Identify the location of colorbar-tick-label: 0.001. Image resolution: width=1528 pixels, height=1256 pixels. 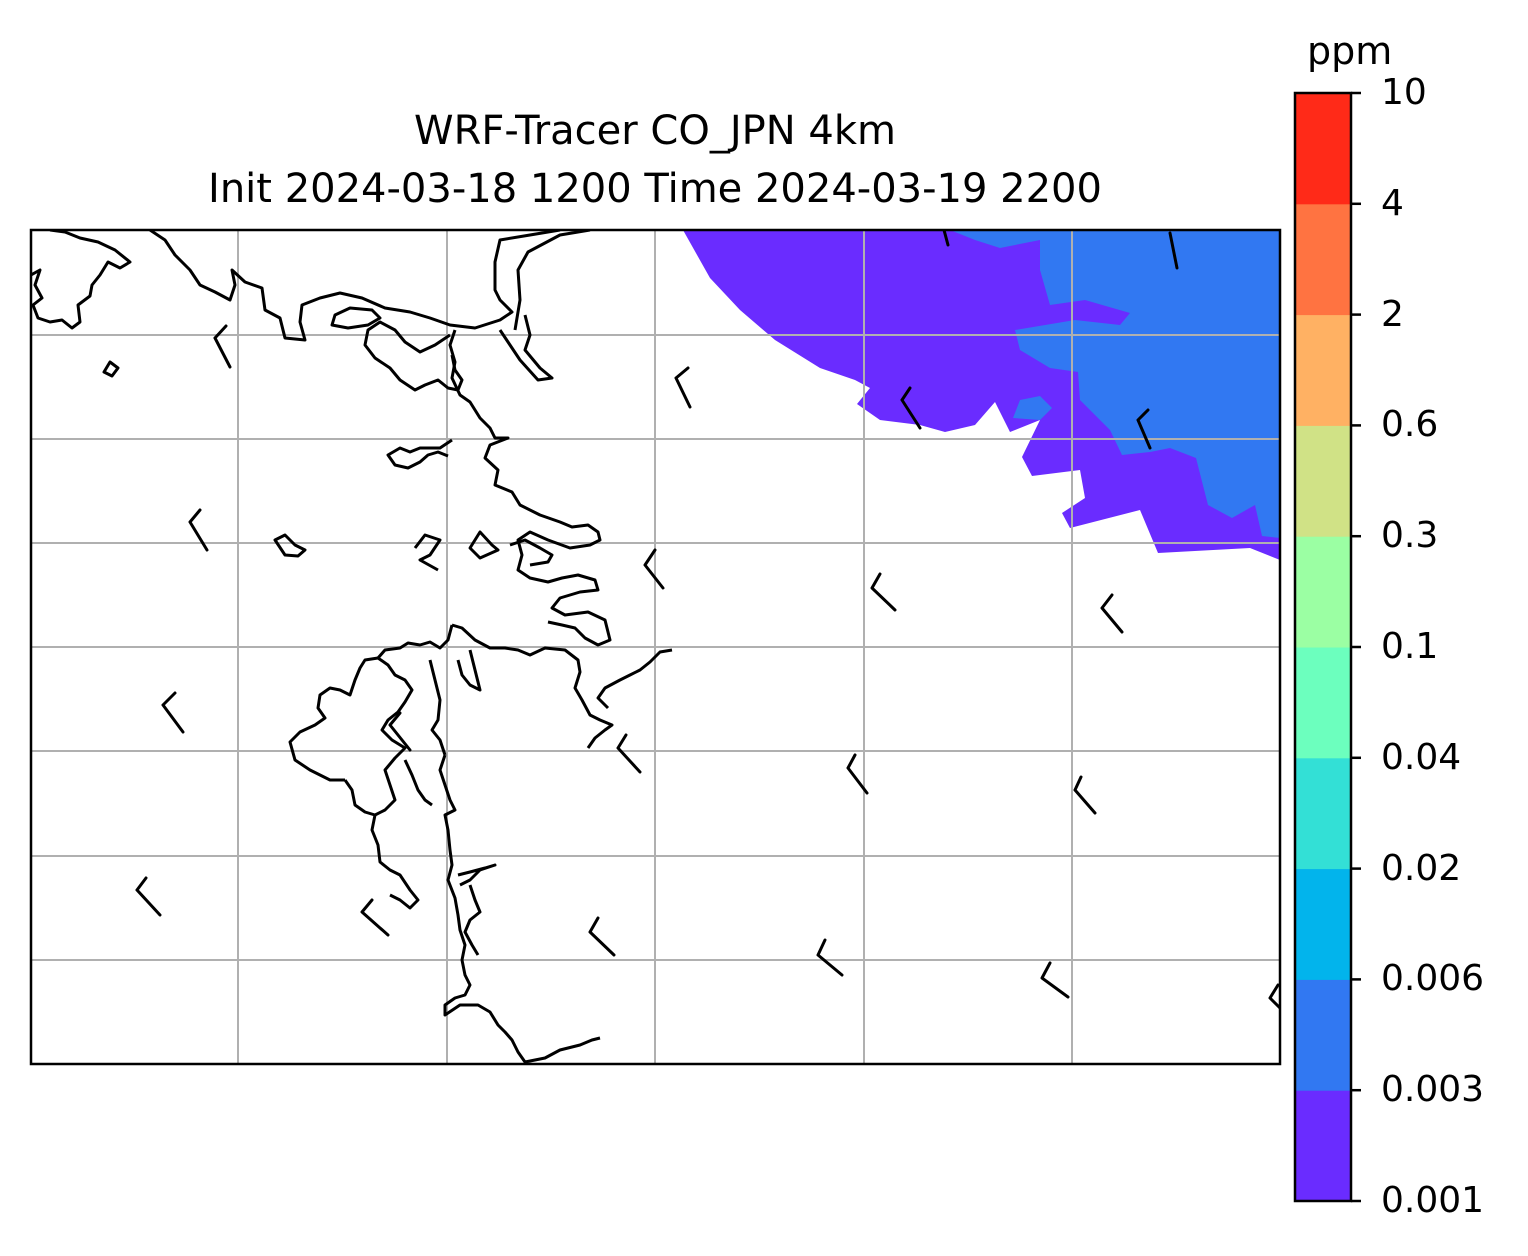
(1433, 1200).